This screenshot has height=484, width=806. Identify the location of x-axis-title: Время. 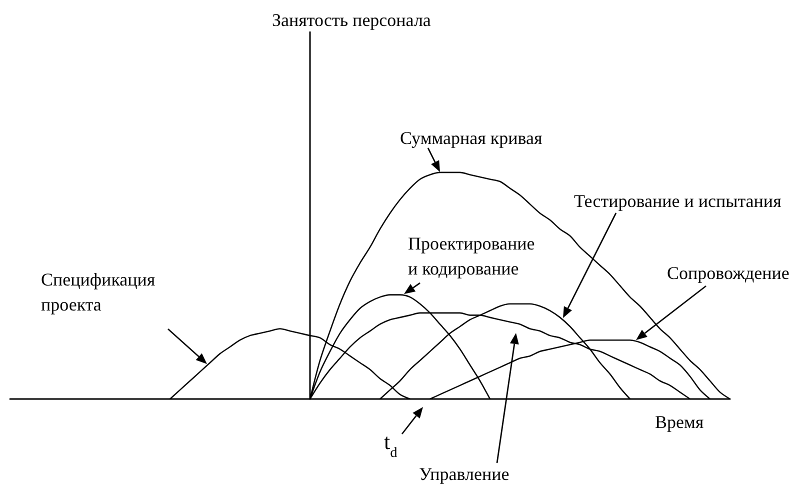
(679, 422).